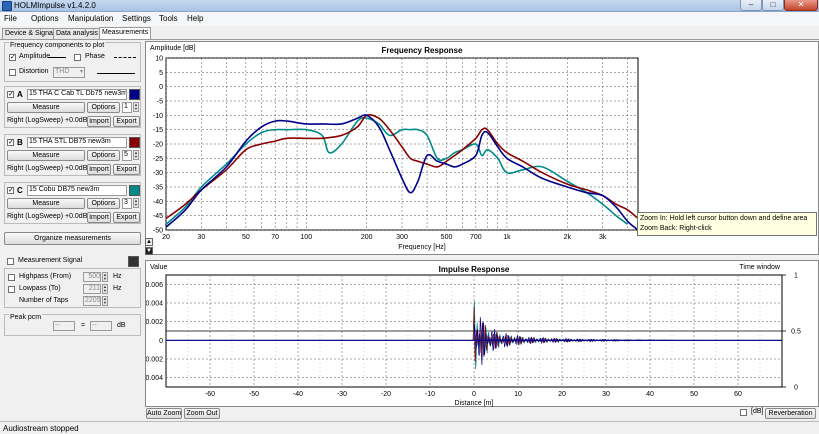 This screenshot has width=819, height=434. Describe the element at coordinates (133, 261) in the screenshot. I see `measurement-signal-color-swatch` at that location.